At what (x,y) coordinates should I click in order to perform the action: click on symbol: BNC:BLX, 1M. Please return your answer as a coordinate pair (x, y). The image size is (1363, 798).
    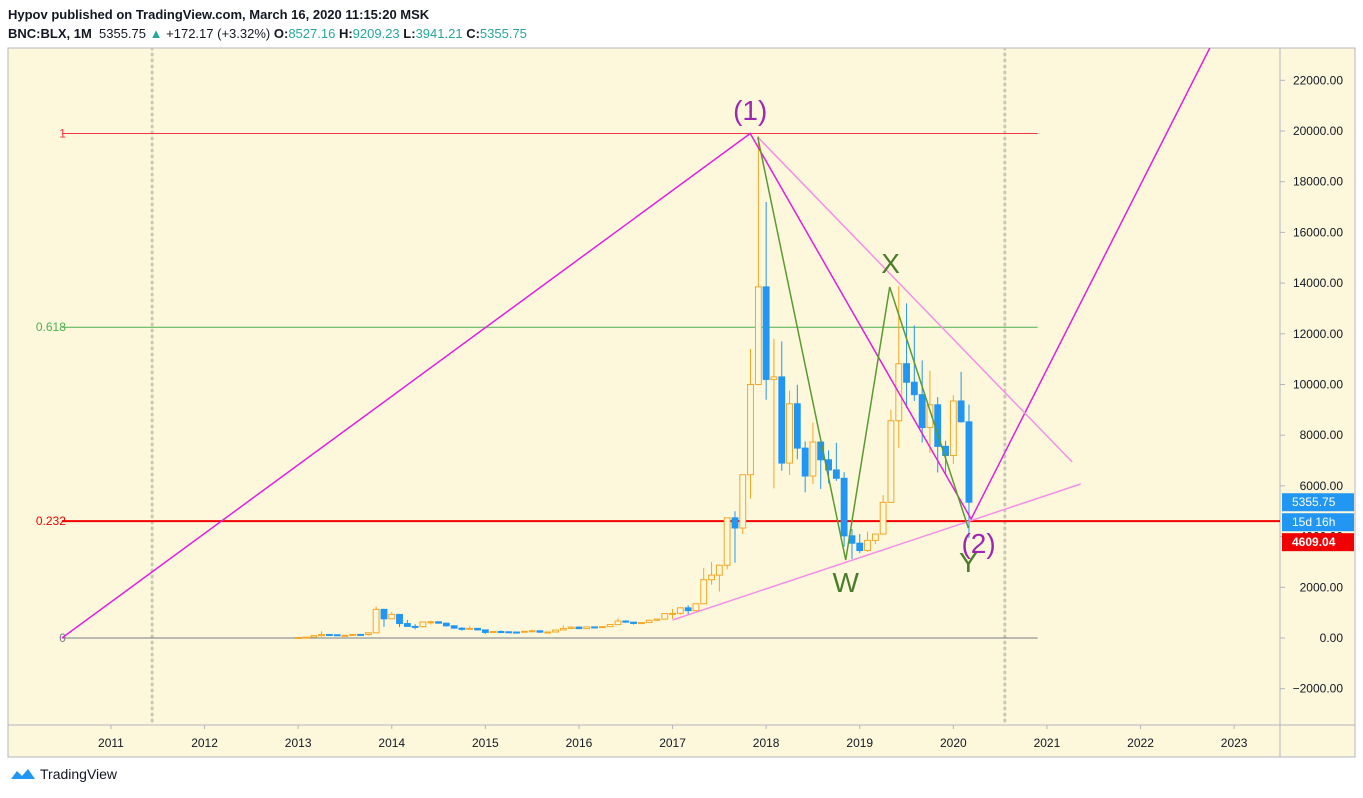
    Looking at the image, I should click on (50, 33).